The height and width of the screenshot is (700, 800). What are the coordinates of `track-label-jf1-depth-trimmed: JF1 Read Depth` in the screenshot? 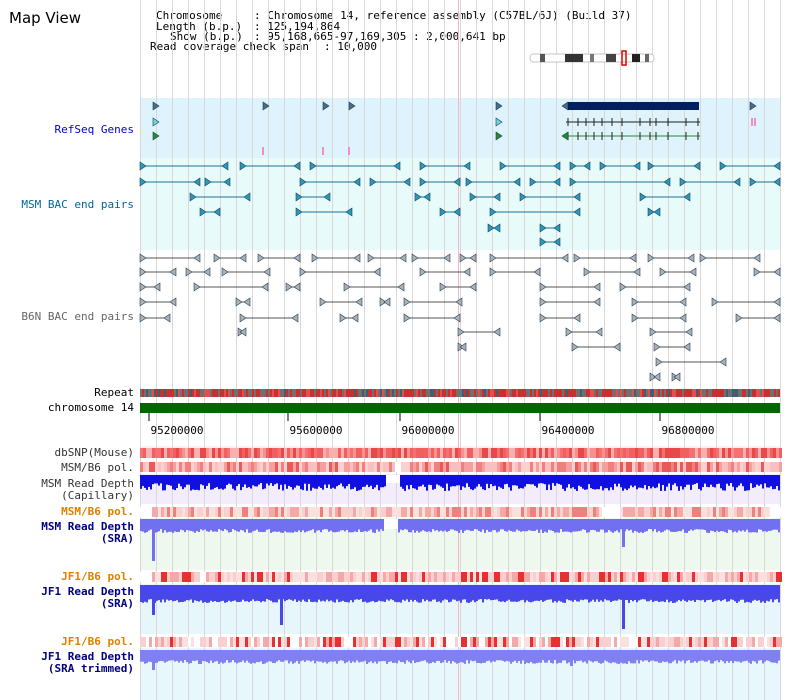 It's located at (87, 656).